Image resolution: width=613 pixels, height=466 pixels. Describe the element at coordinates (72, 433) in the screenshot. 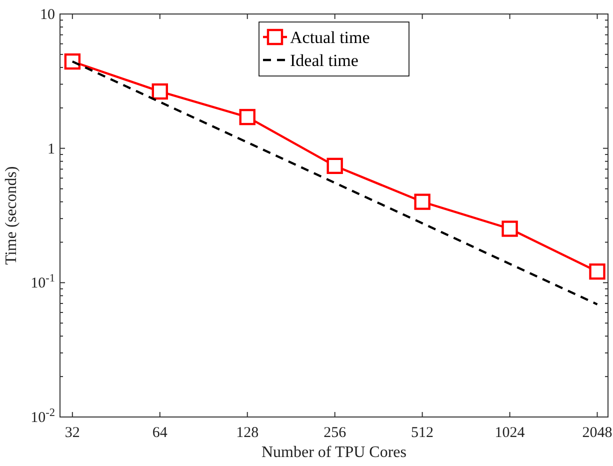

I see `x-tick-label: 32` at that location.